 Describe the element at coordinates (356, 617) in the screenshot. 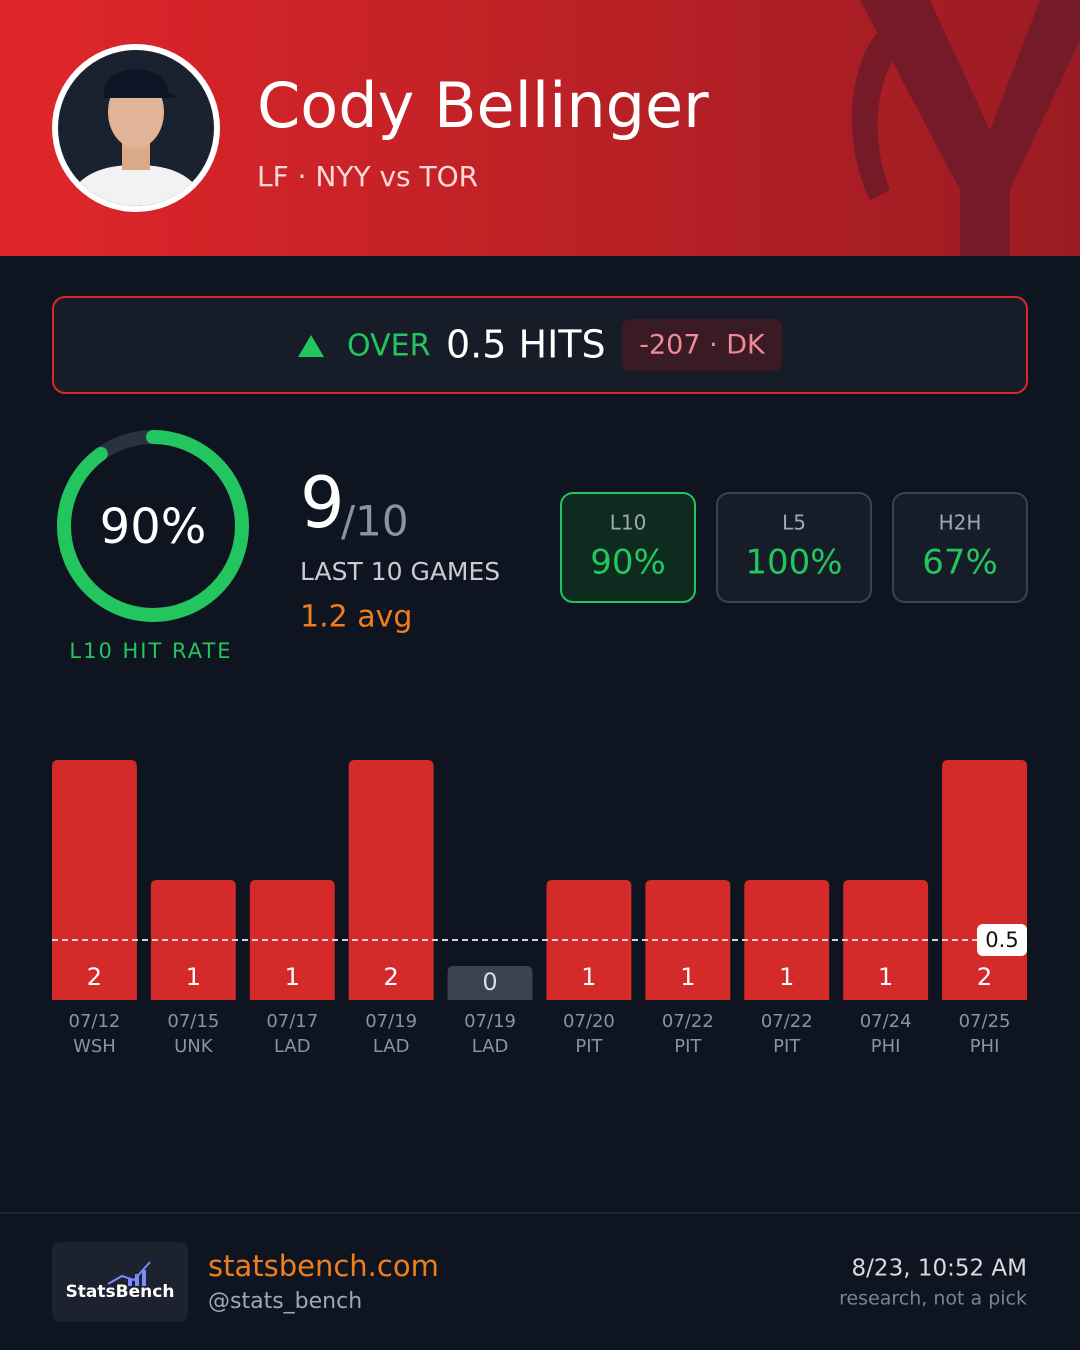

I see `record-avg: 1.2 avg` at that location.